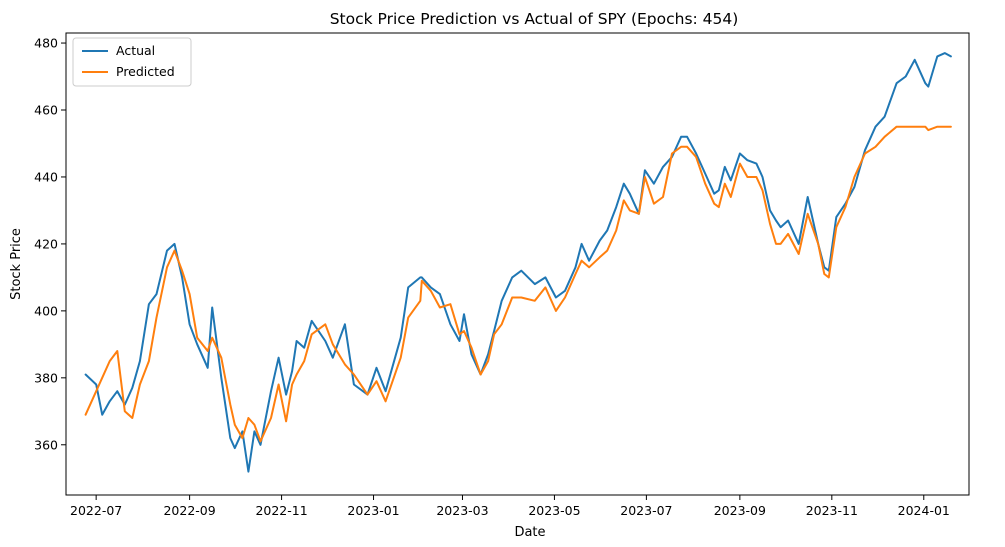 This screenshot has height=547, width=1005. I want to click on x-tick-label: 2023-07, so click(646, 510).